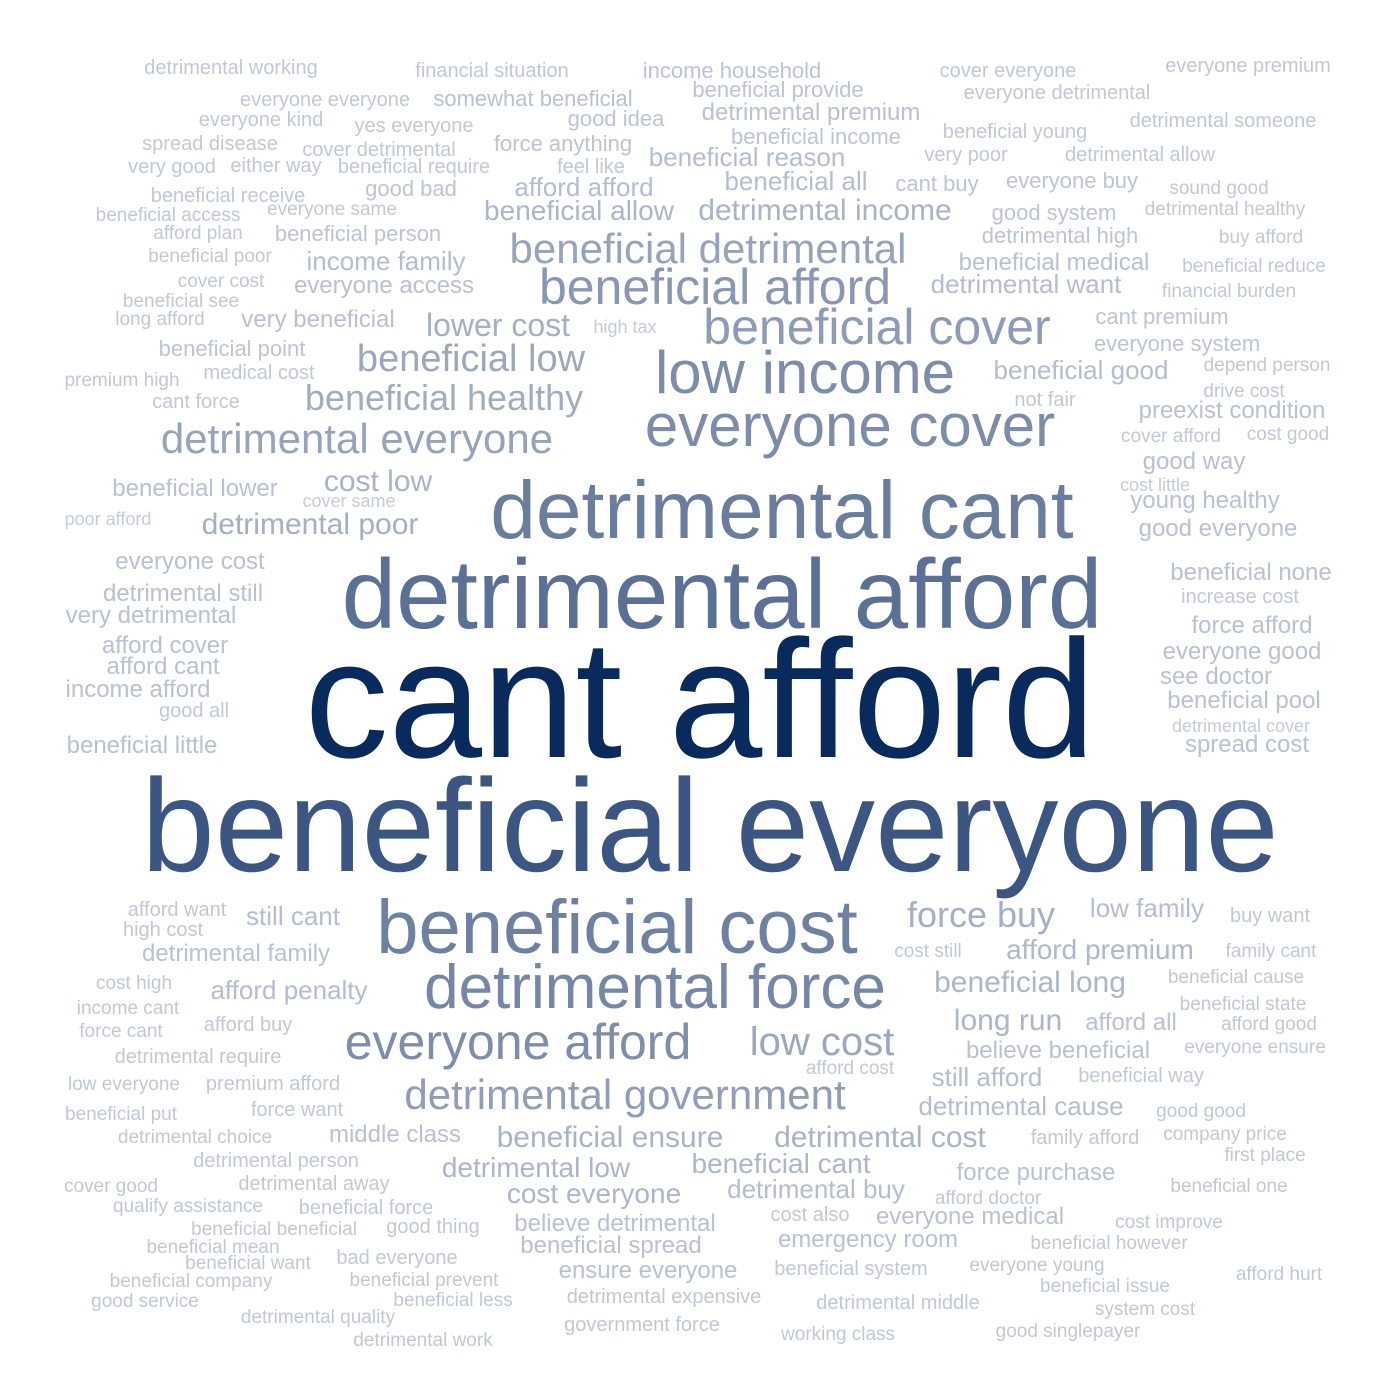 The height and width of the screenshot is (1400, 1400). What do you see at coordinates (1145, 1309) in the screenshot?
I see `word: system cost` at bounding box center [1145, 1309].